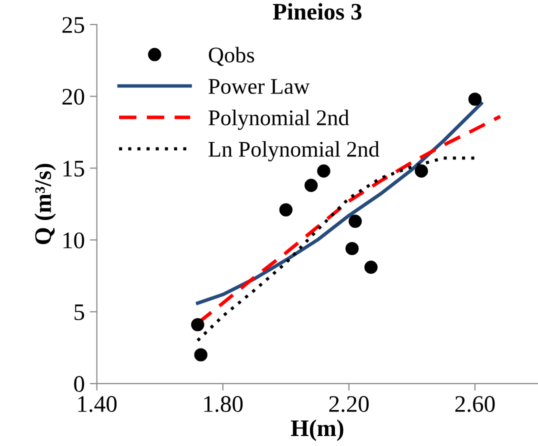 The width and height of the screenshot is (538, 446). I want to click on y-axis-title: Q (m³/s), so click(45, 204).